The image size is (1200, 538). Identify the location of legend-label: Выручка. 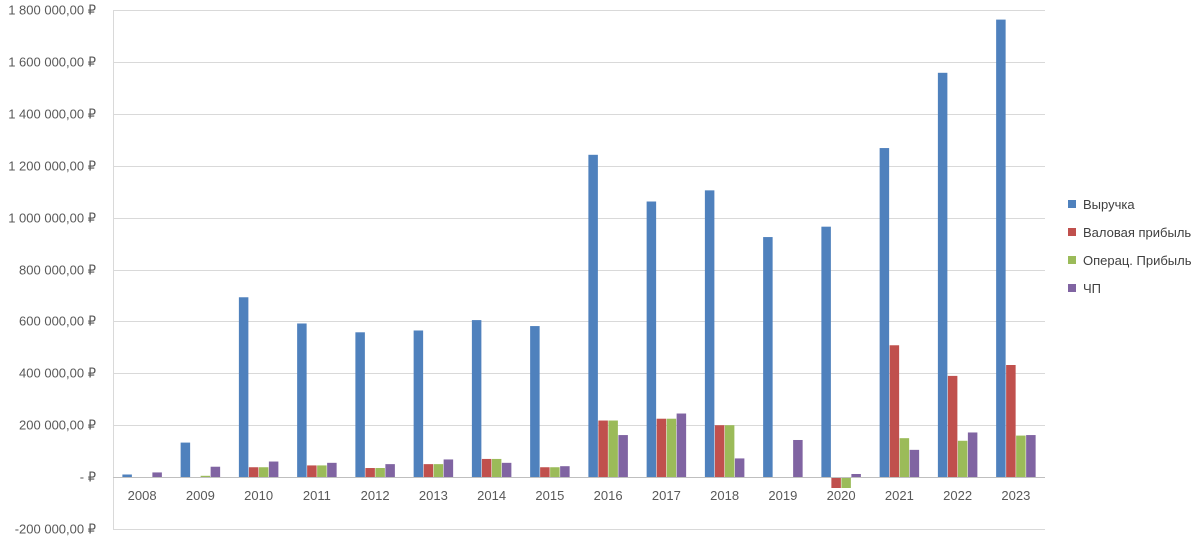
(1109, 204).